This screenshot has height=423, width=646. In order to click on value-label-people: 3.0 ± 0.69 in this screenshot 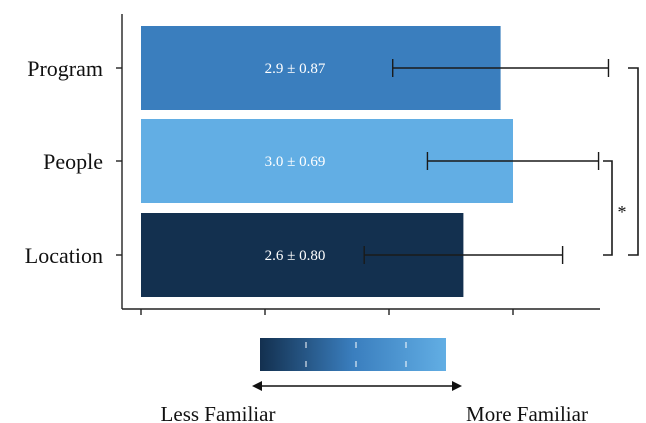, I will do `click(295, 162)`.